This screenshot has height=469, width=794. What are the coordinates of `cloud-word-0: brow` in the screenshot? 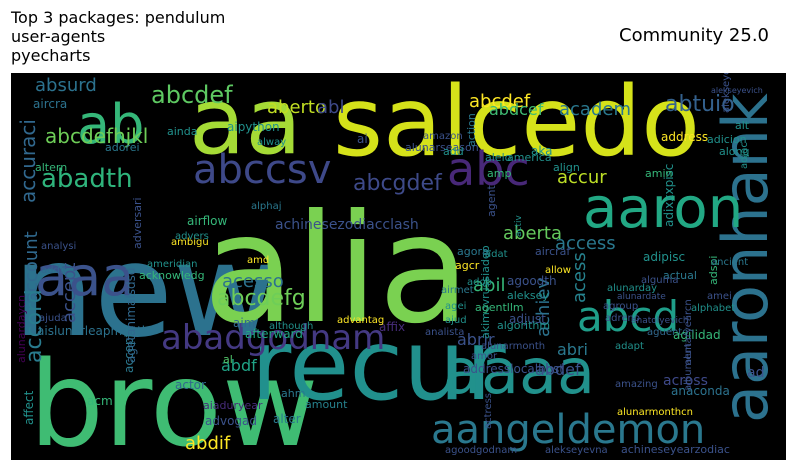 It's located at (174, 397).